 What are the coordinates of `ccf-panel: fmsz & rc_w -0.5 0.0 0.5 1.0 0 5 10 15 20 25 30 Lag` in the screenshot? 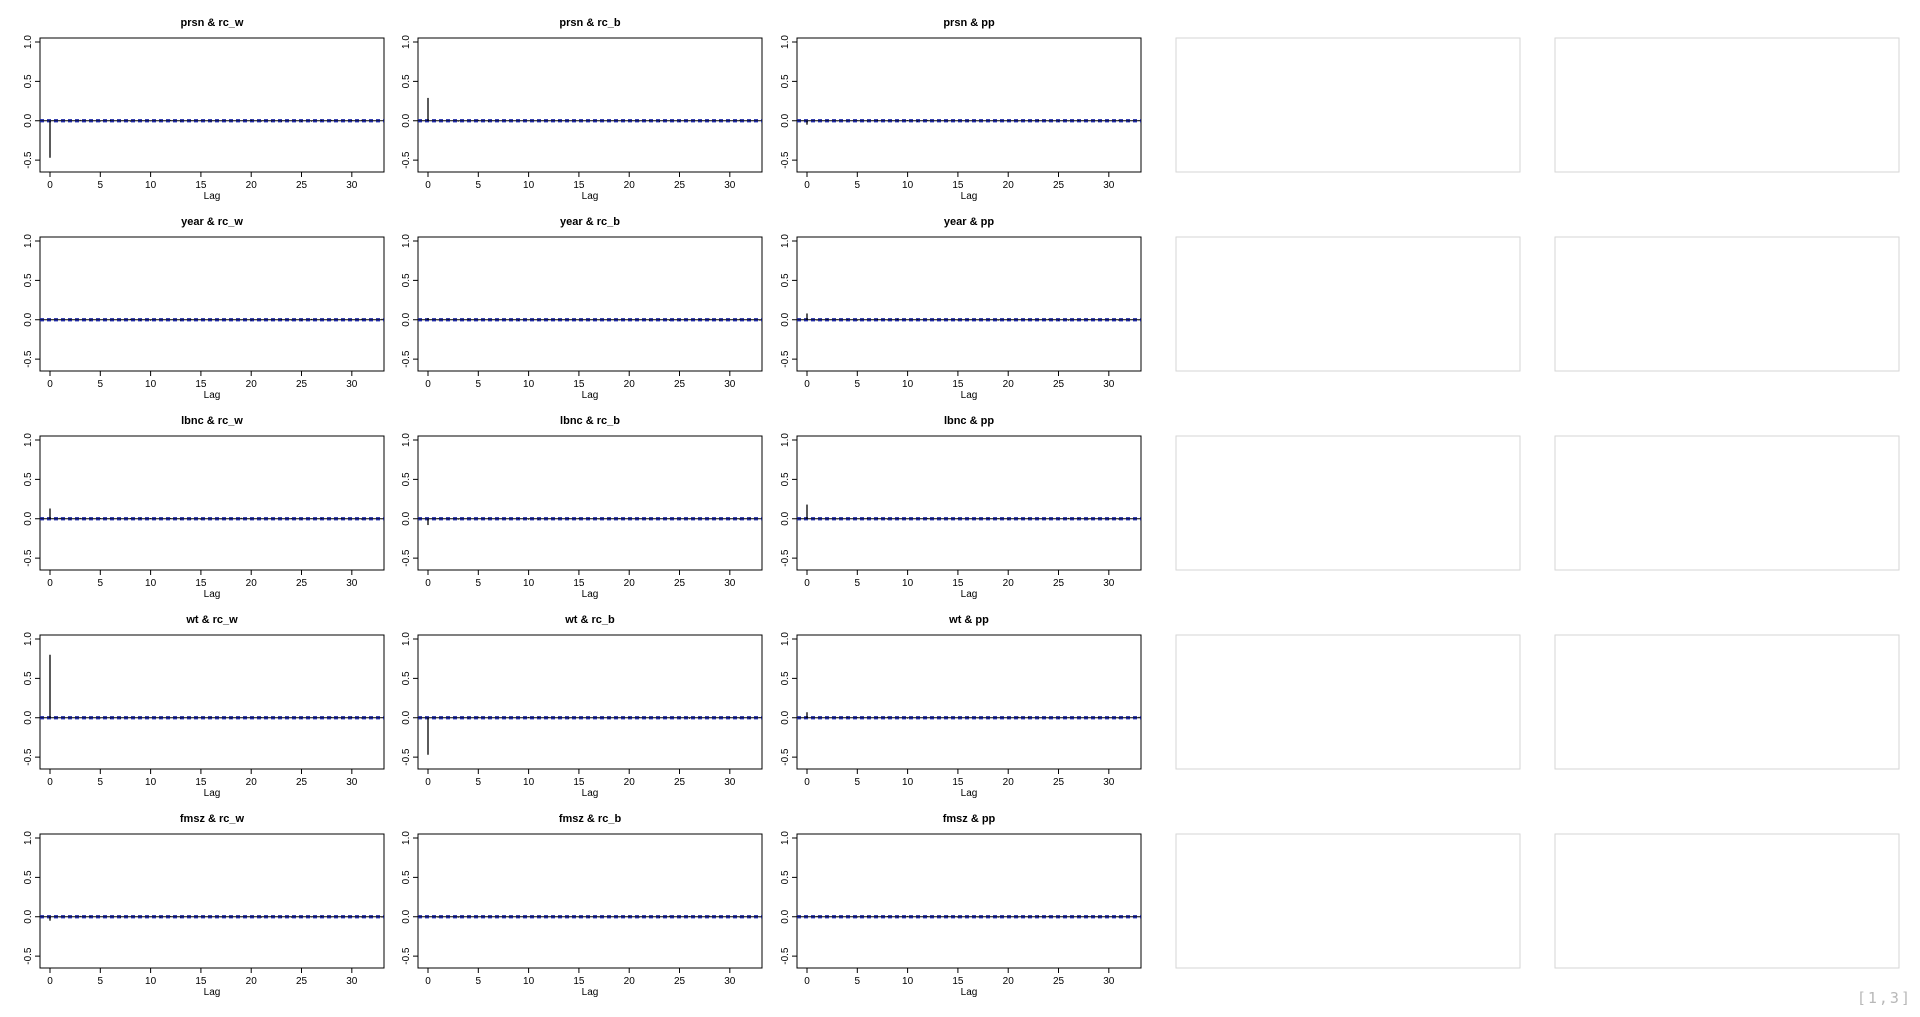 It's located at (204, 905).